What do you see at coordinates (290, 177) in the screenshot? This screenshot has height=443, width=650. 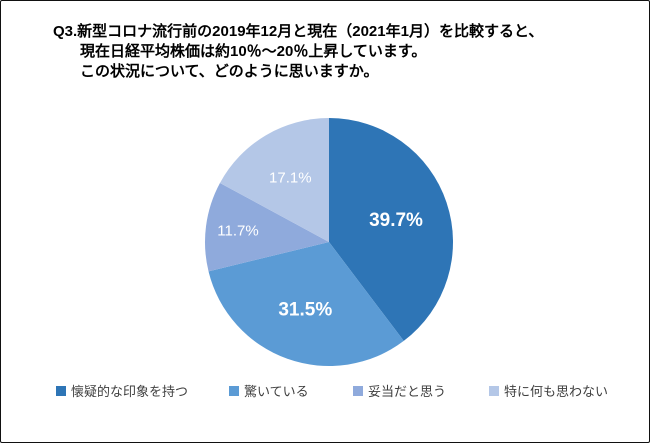 I see `pie-value-label-3: 17.1%` at bounding box center [290, 177].